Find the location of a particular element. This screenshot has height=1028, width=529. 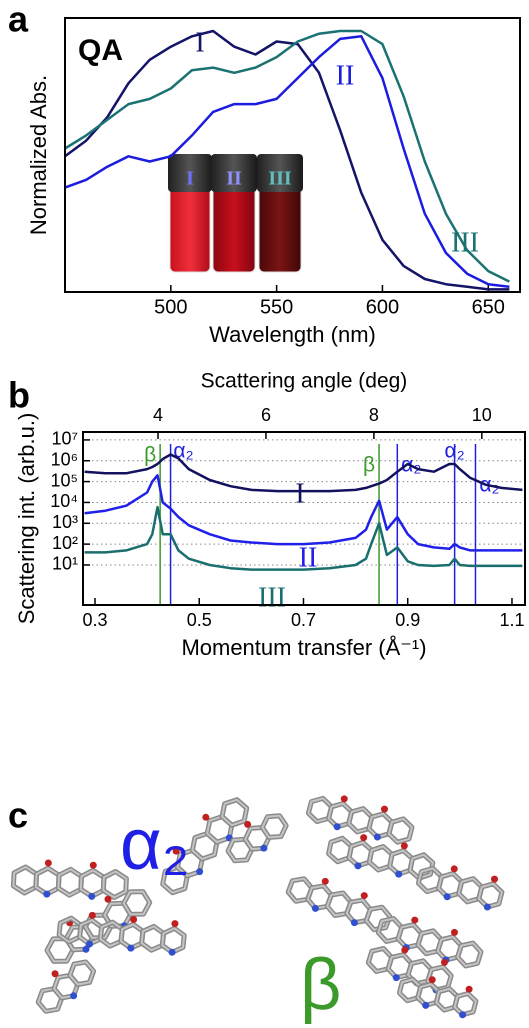

x-tick-label: 0.9 is located at coordinates (407, 620).